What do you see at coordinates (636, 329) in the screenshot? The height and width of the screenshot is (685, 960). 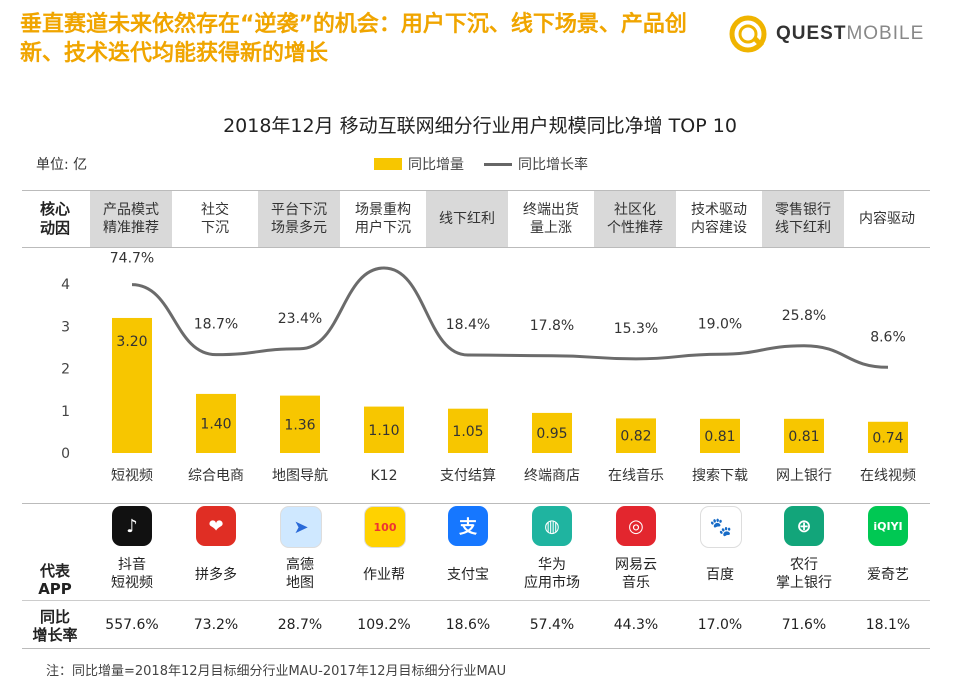 I see `growth-rate-label: 15.3%` at bounding box center [636, 329].